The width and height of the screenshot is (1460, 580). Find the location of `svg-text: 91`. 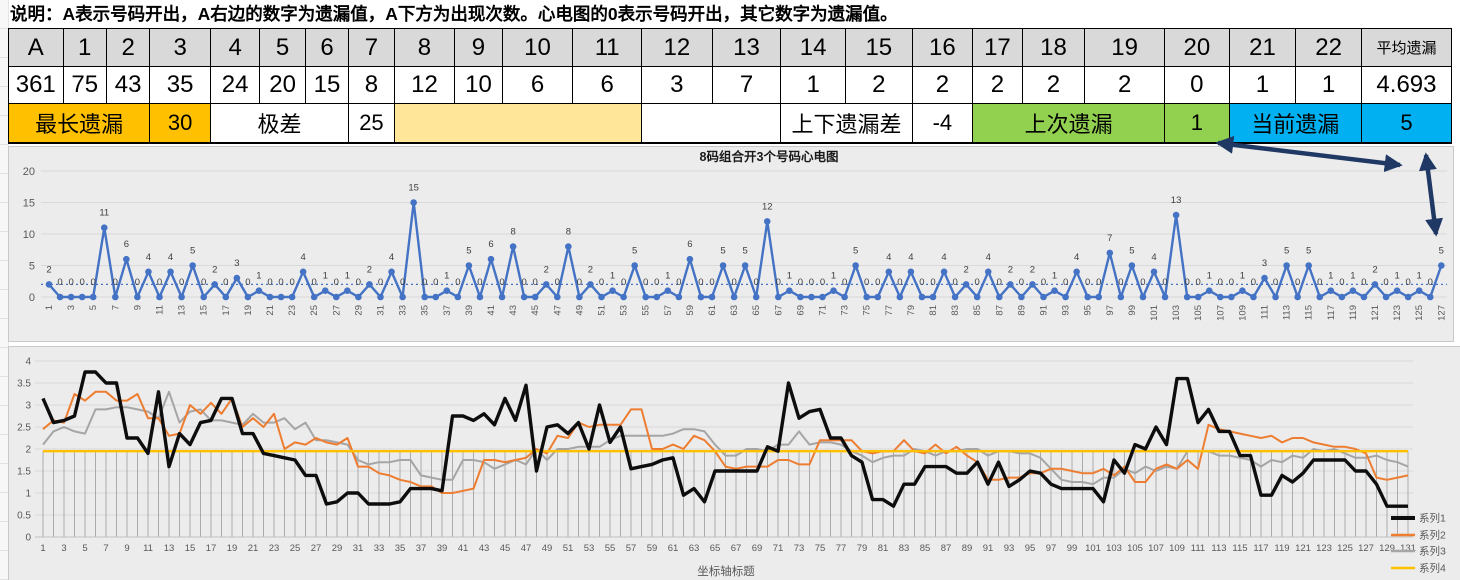

svg-text: 91 is located at coordinates (1044, 310).